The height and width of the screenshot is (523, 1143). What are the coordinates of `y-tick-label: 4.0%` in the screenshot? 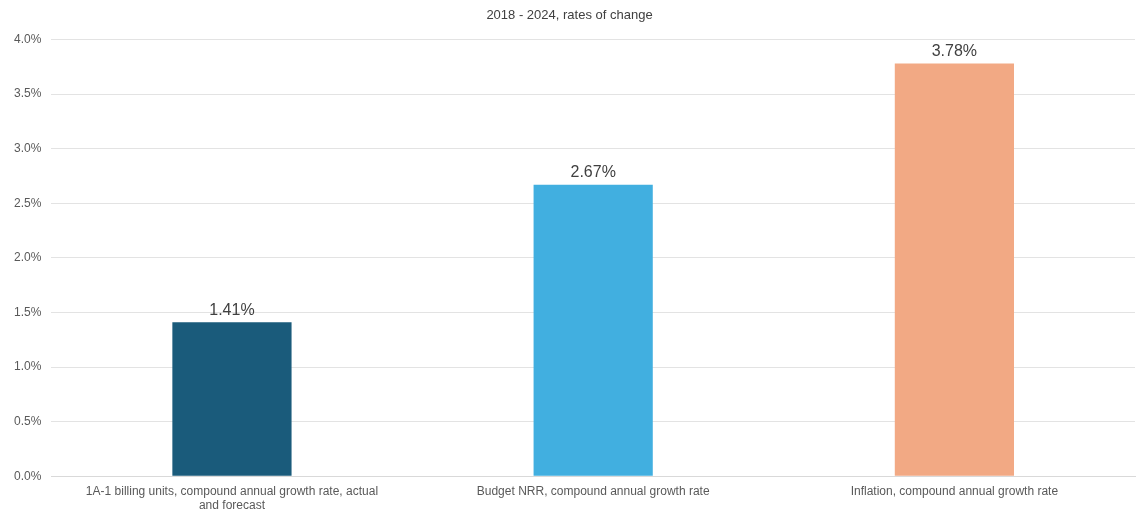 It's located at (27, 38).